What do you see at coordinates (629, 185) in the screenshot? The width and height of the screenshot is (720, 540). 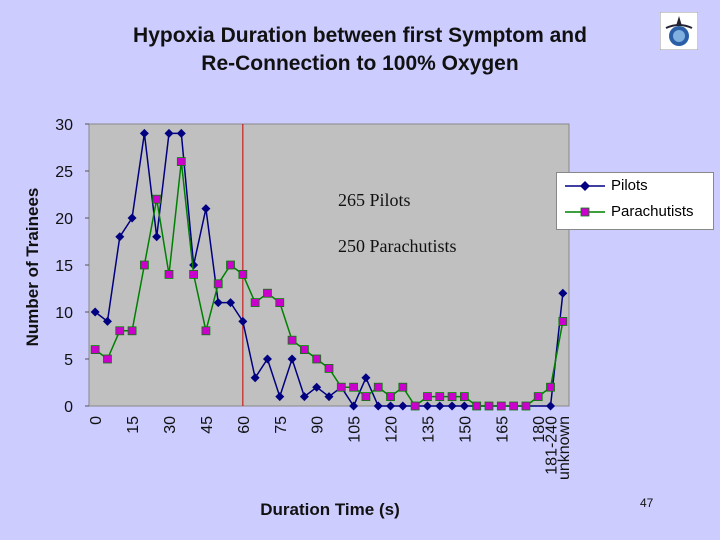 I see `legend-label-pilots: Pilots` at bounding box center [629, 185].